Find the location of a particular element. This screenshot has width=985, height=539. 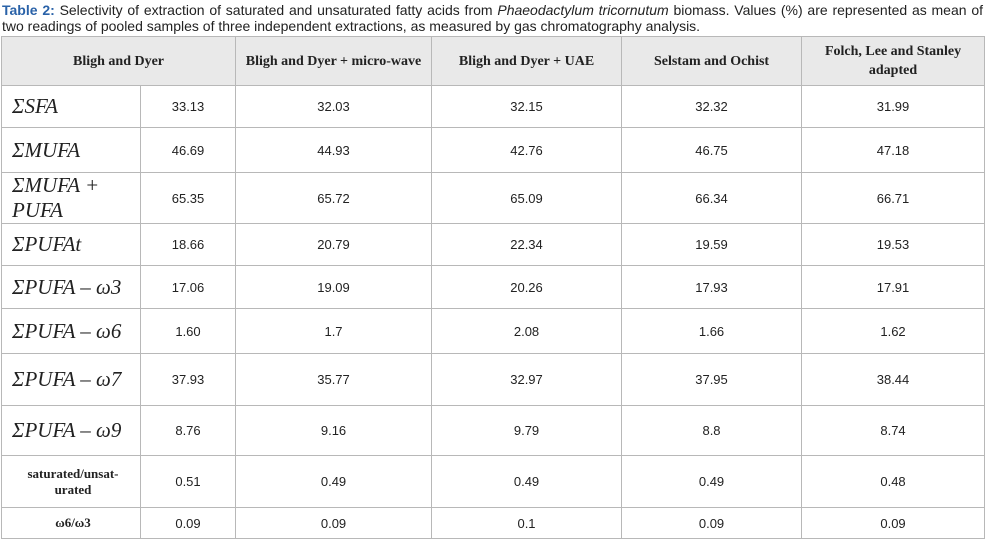

cell: 46.69 is located at coordinates (188, 150).